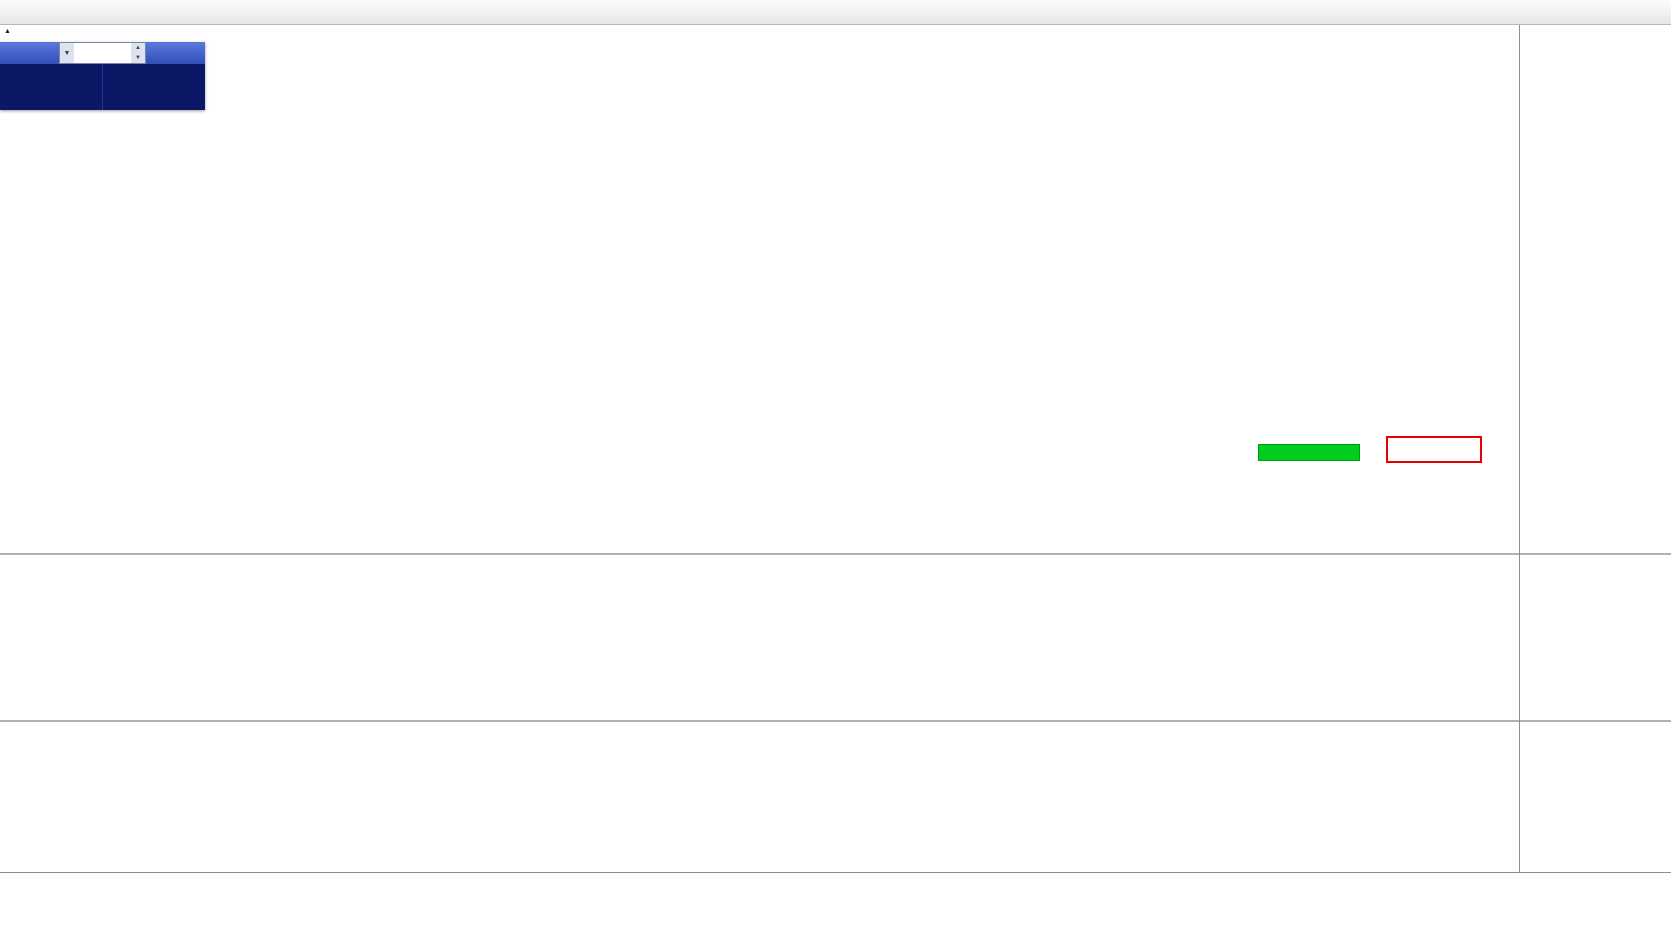 Image resolution: width=1671 pixels, height=950 pixels. What do you see at coordinates (835, 872) in the screenshot?
I see `time-axis-border` at bounding box center [835, 872].